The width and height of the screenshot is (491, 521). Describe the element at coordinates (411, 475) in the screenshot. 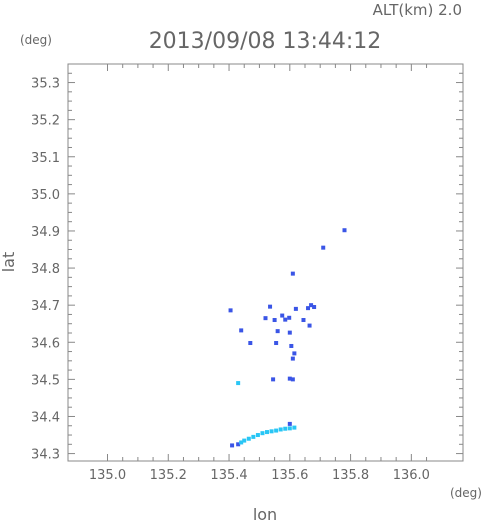

I see `x-tick-label: 136.0` at that location.